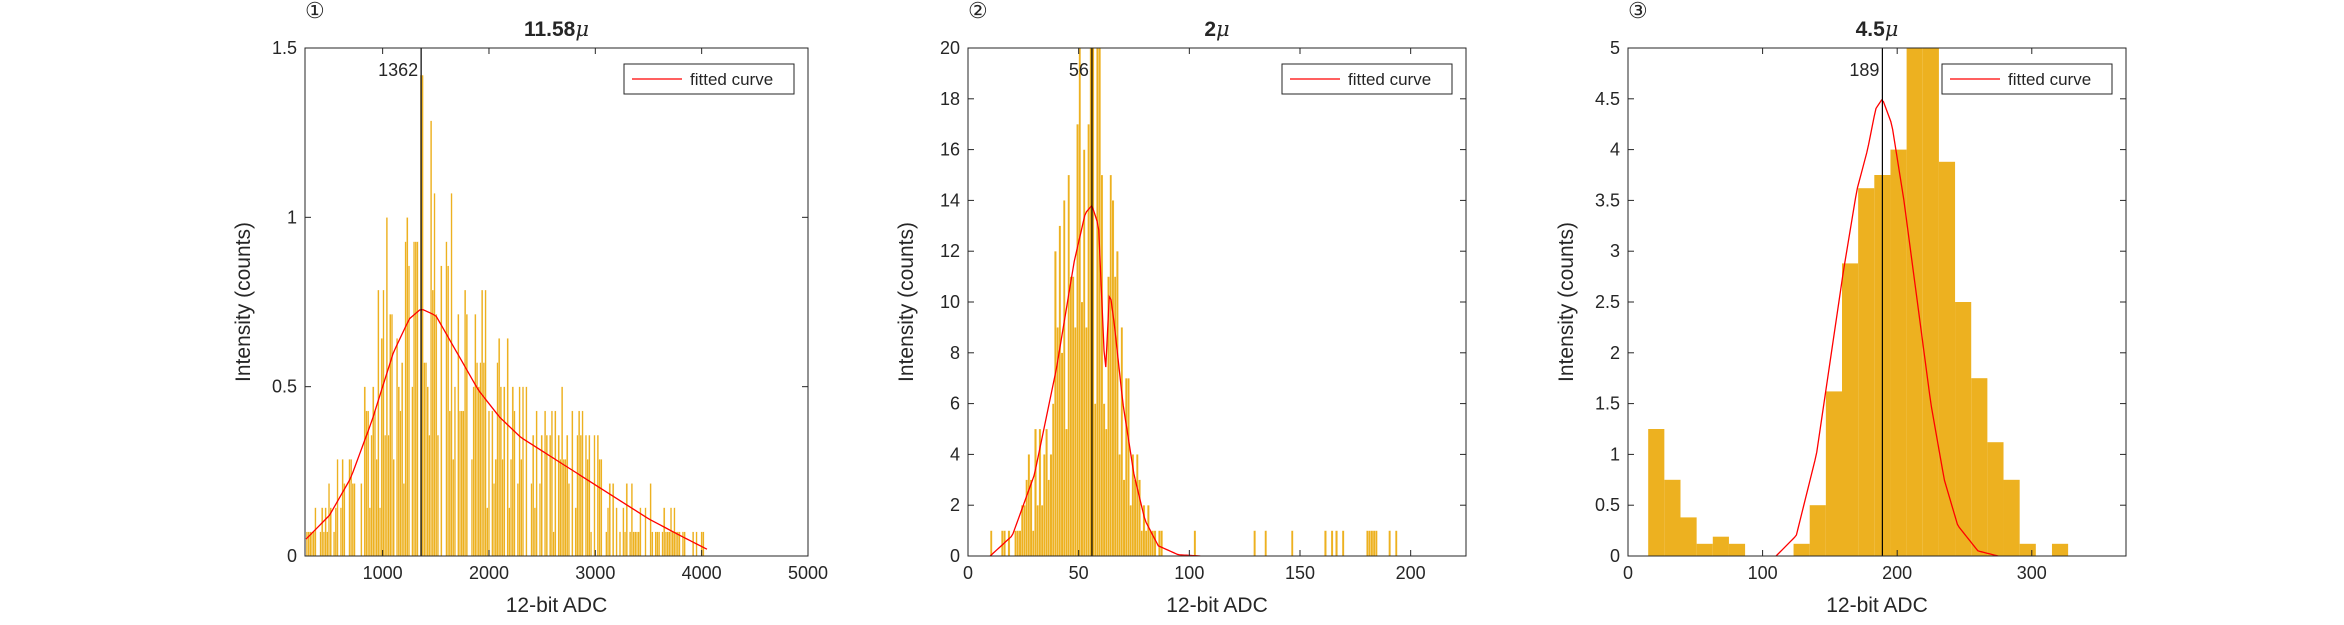  Describe the element at coordinates (2049, 79) in the screenshot. I see `legend-entry-label: fitted curve` at that location.